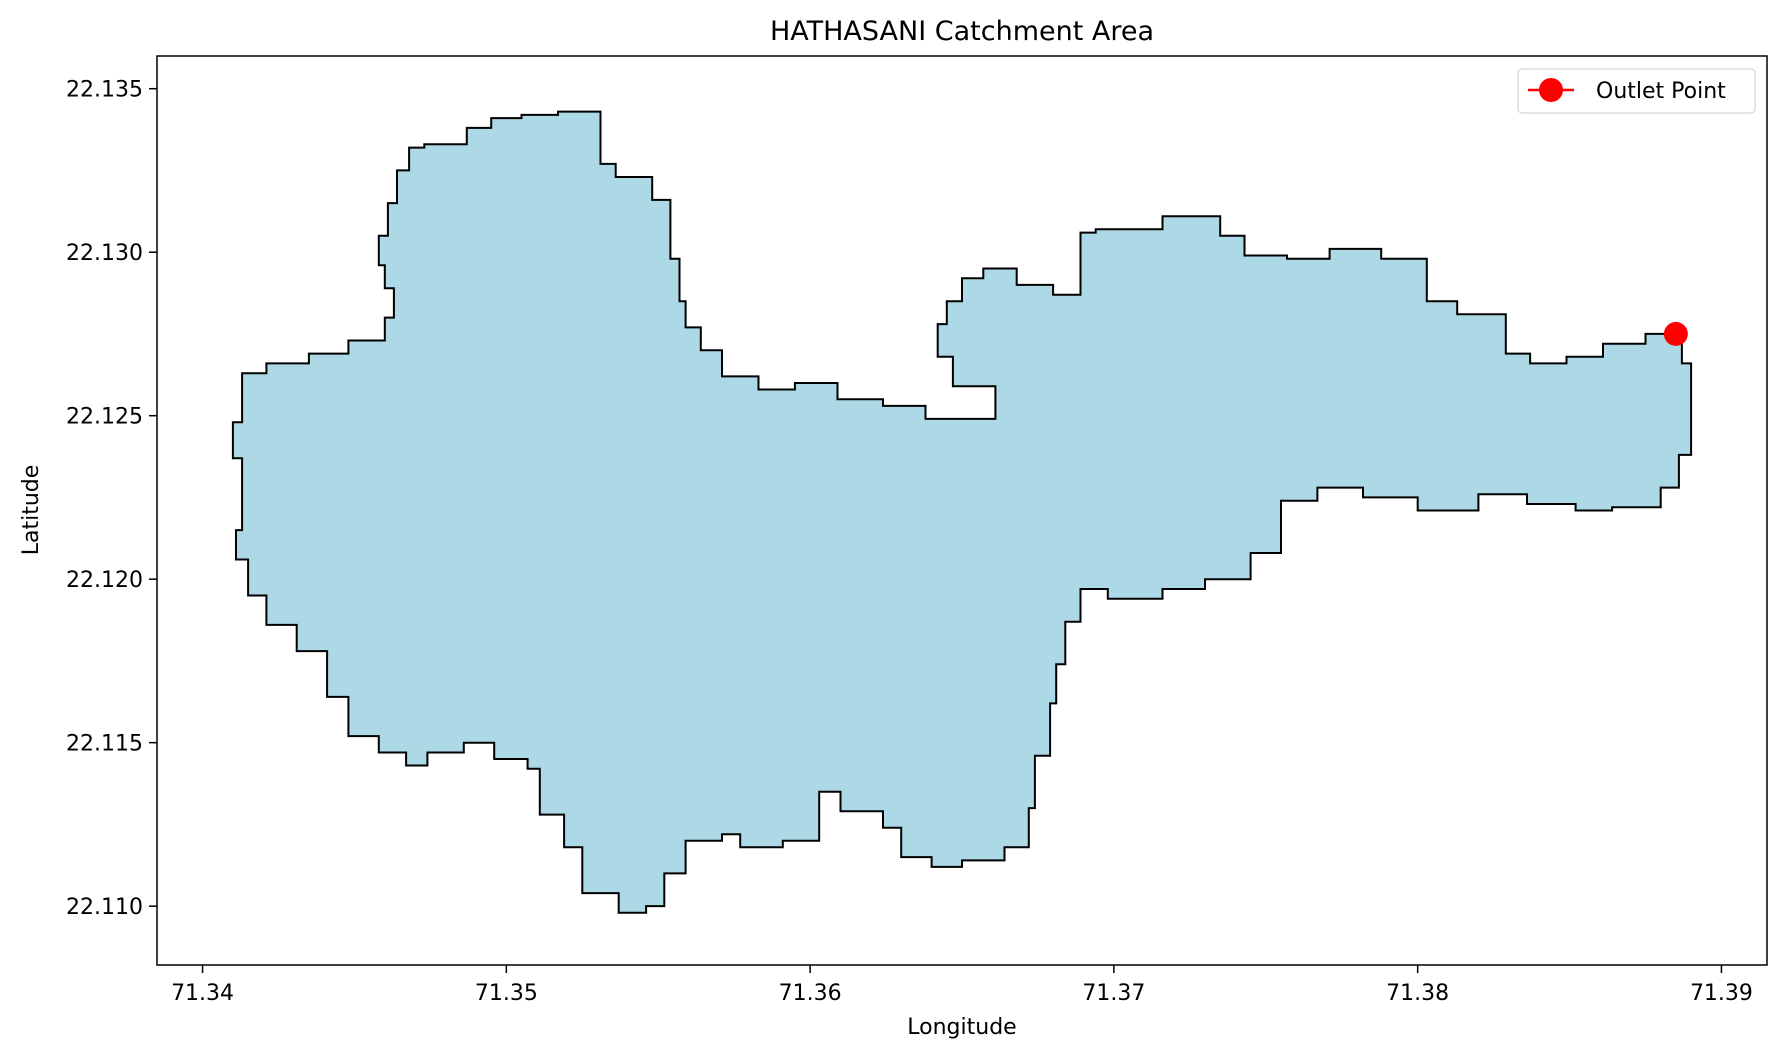  What do you see at coordinates (1721, 993) in the screenshot?
I see `x-tick-label: 71.39` at bounding box center [1721, 993].